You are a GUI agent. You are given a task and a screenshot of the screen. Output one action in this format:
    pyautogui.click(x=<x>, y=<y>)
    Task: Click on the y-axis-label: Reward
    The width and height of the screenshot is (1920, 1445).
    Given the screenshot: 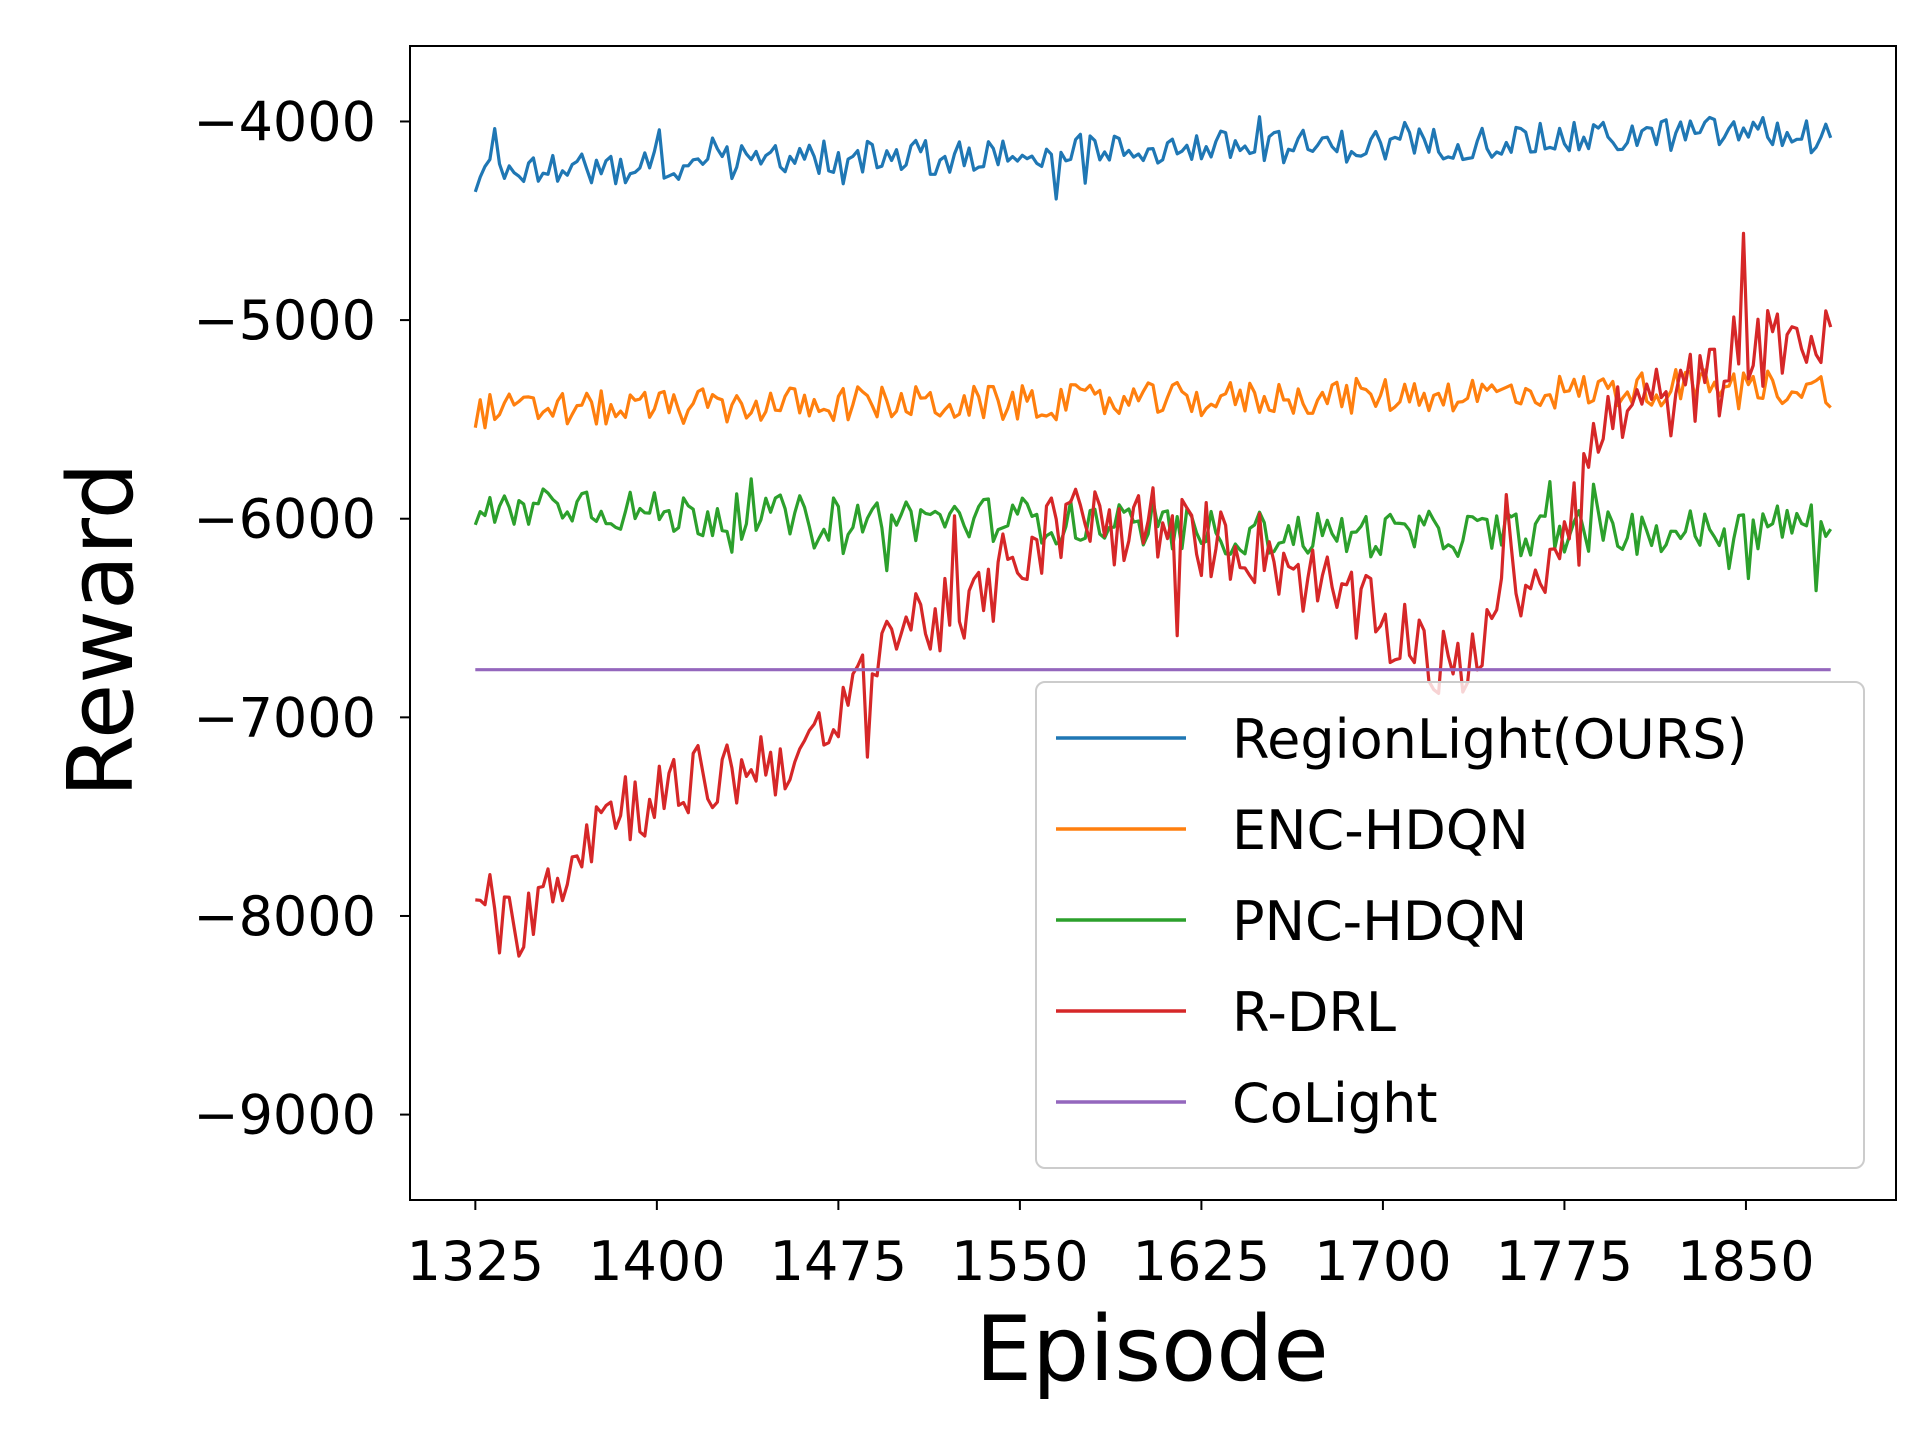 What is the action you would take?
    pyautogui.click(x=101, y=629)
    